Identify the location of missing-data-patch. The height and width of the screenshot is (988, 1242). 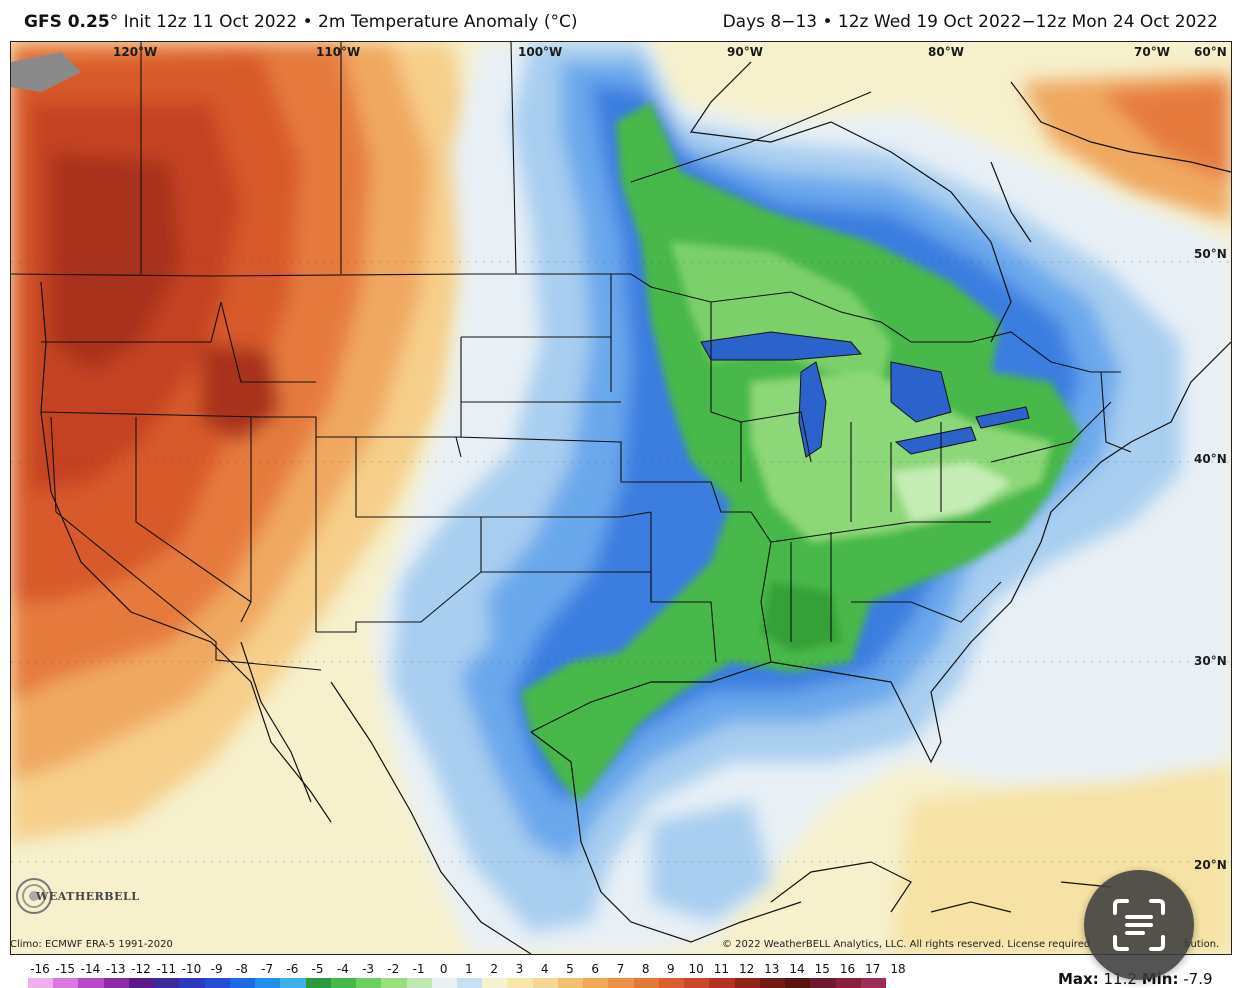
(46, 72).